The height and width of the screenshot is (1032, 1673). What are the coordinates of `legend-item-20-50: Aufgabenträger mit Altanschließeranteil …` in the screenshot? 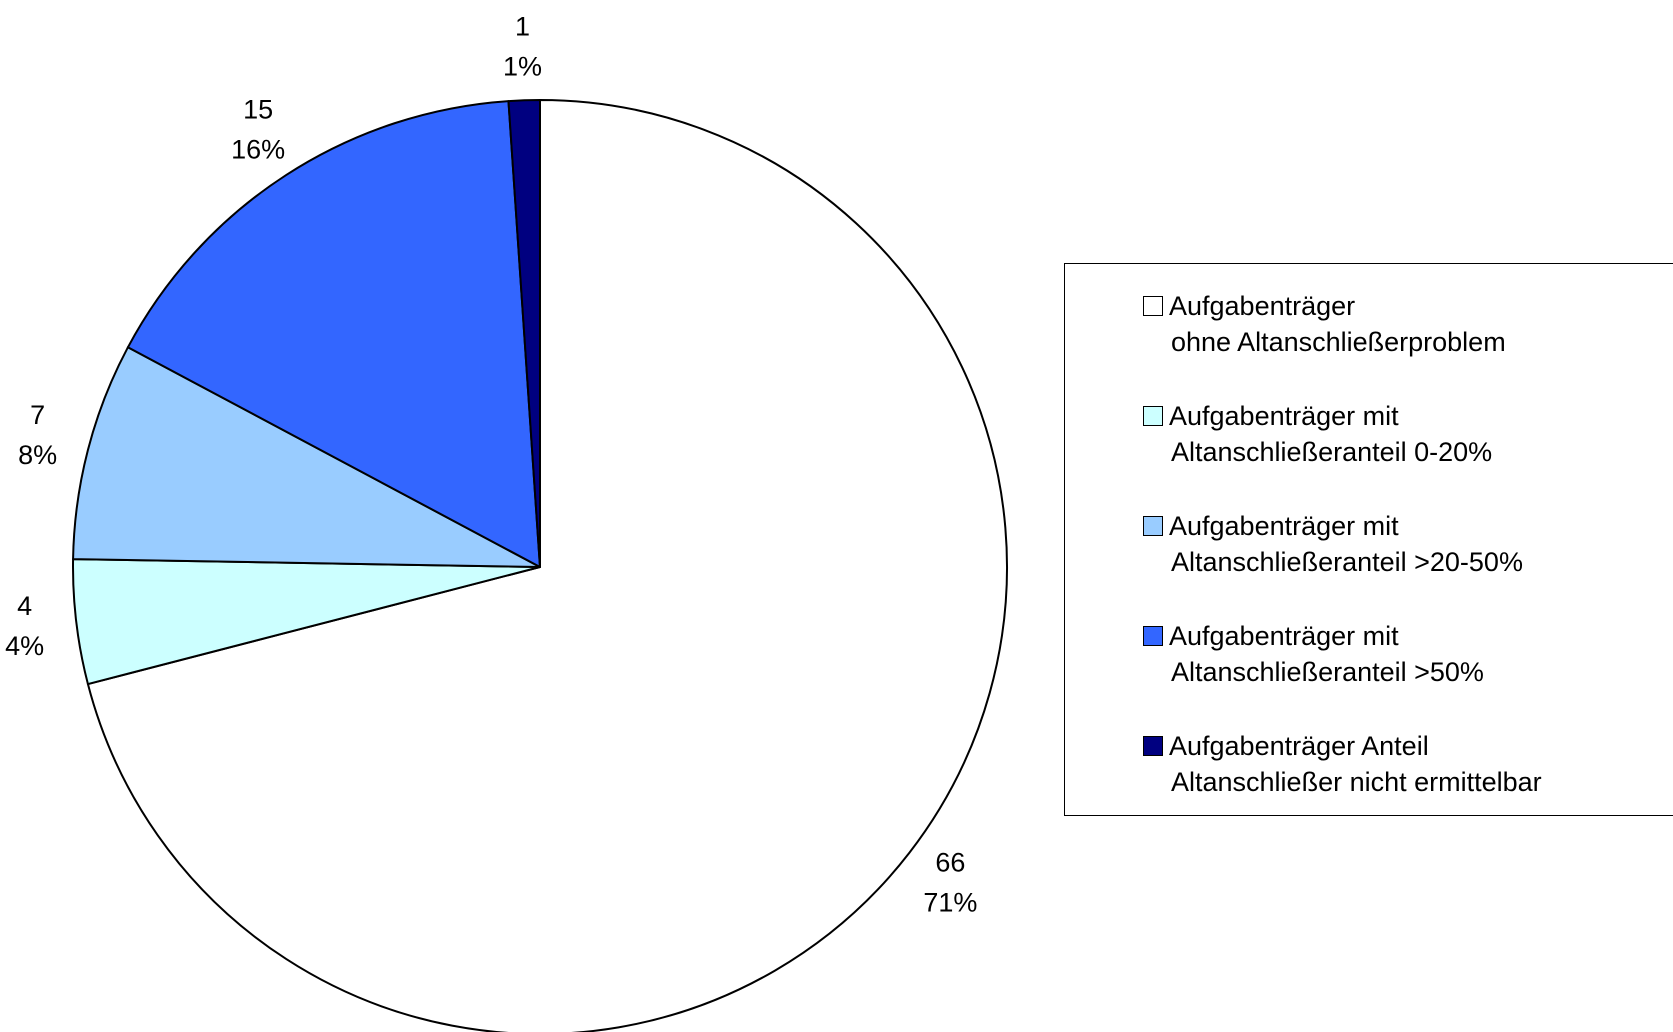 It's located at (1408, 563).